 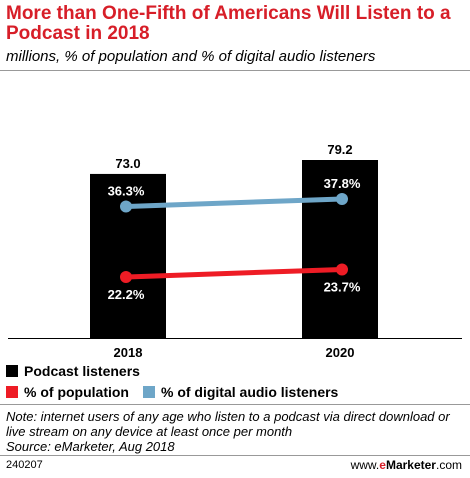 I want to click on legend-item-population: % of population, so click(x=67, y=392).